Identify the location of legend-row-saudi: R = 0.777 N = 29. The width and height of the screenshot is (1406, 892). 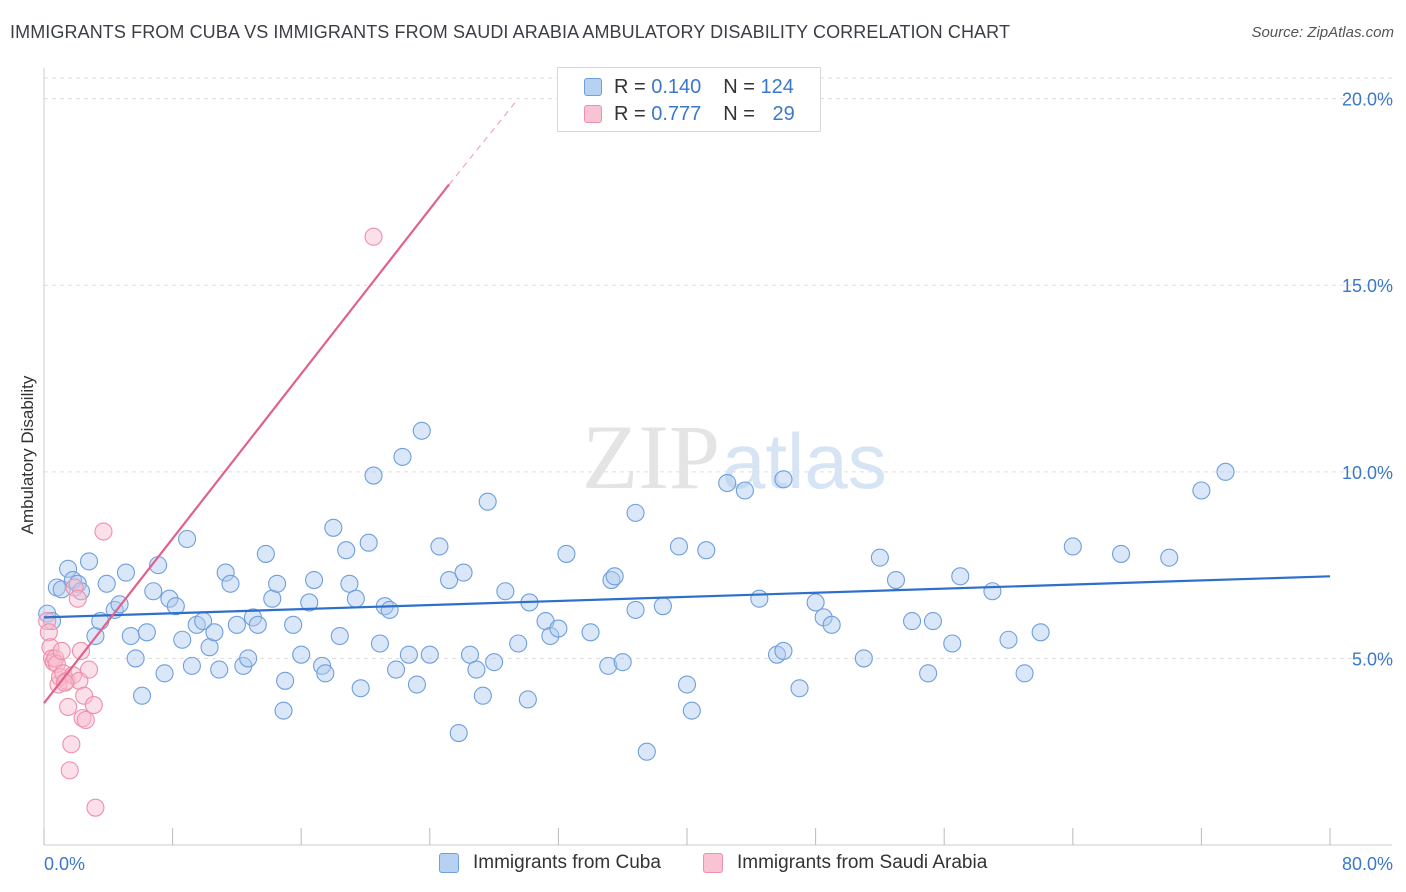
(689, 114).